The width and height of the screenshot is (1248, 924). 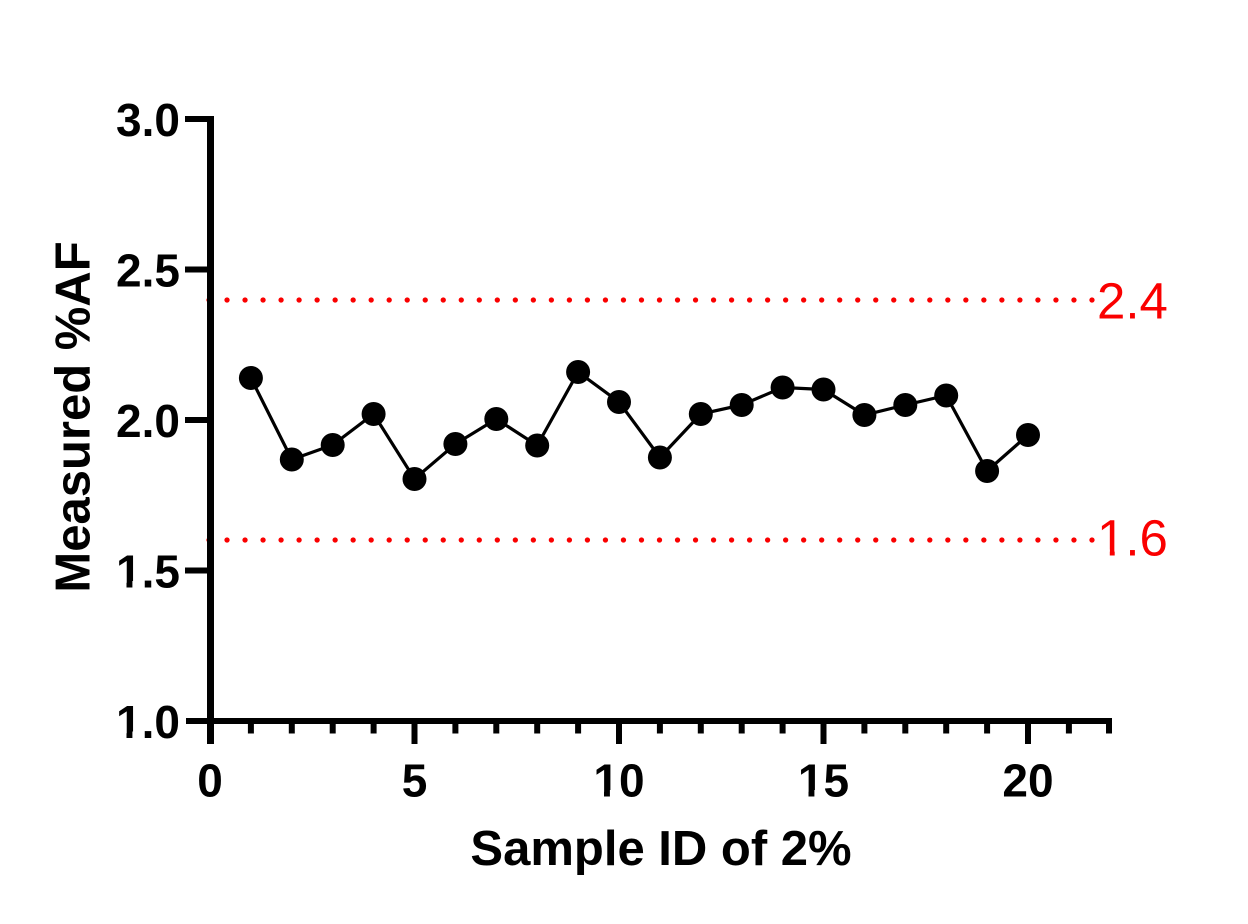 What do you see at coordinates (148, 722) in the screenshot?
I see `svg-text: 1.0` at bounding box center [148, 722].